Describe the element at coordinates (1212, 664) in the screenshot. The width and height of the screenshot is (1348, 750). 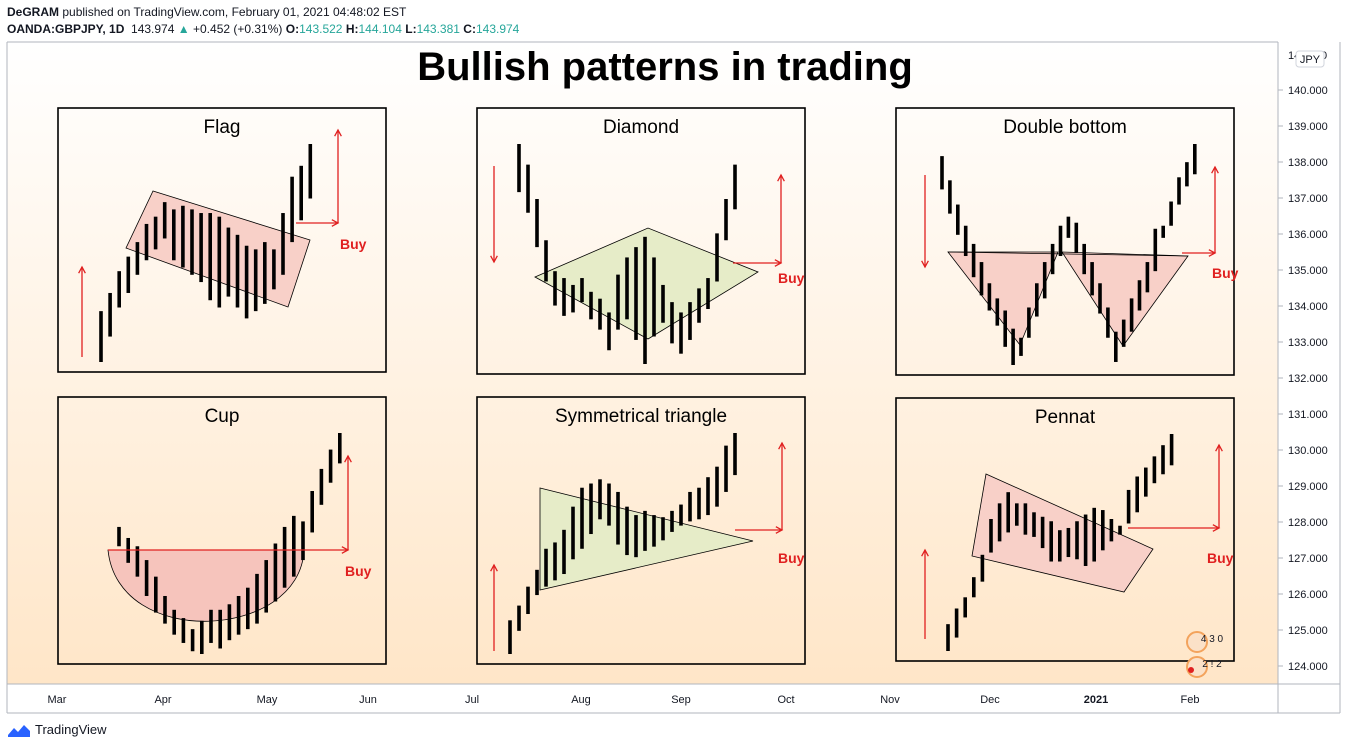
I see `event-icon-glyph: 2 ! 2` at that location.